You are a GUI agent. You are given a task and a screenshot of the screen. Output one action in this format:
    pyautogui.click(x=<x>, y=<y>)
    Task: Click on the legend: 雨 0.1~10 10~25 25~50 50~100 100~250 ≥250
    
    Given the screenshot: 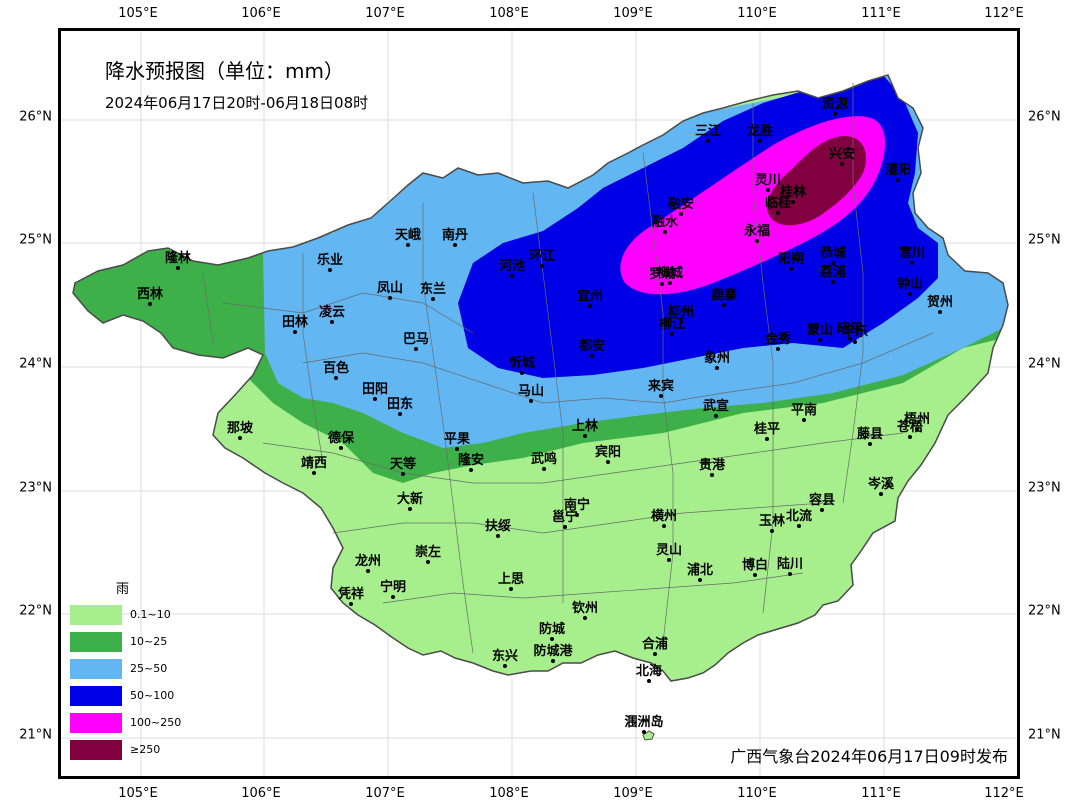 What is the action you would take?
    pyautogui.click(x=130, y=670)
    